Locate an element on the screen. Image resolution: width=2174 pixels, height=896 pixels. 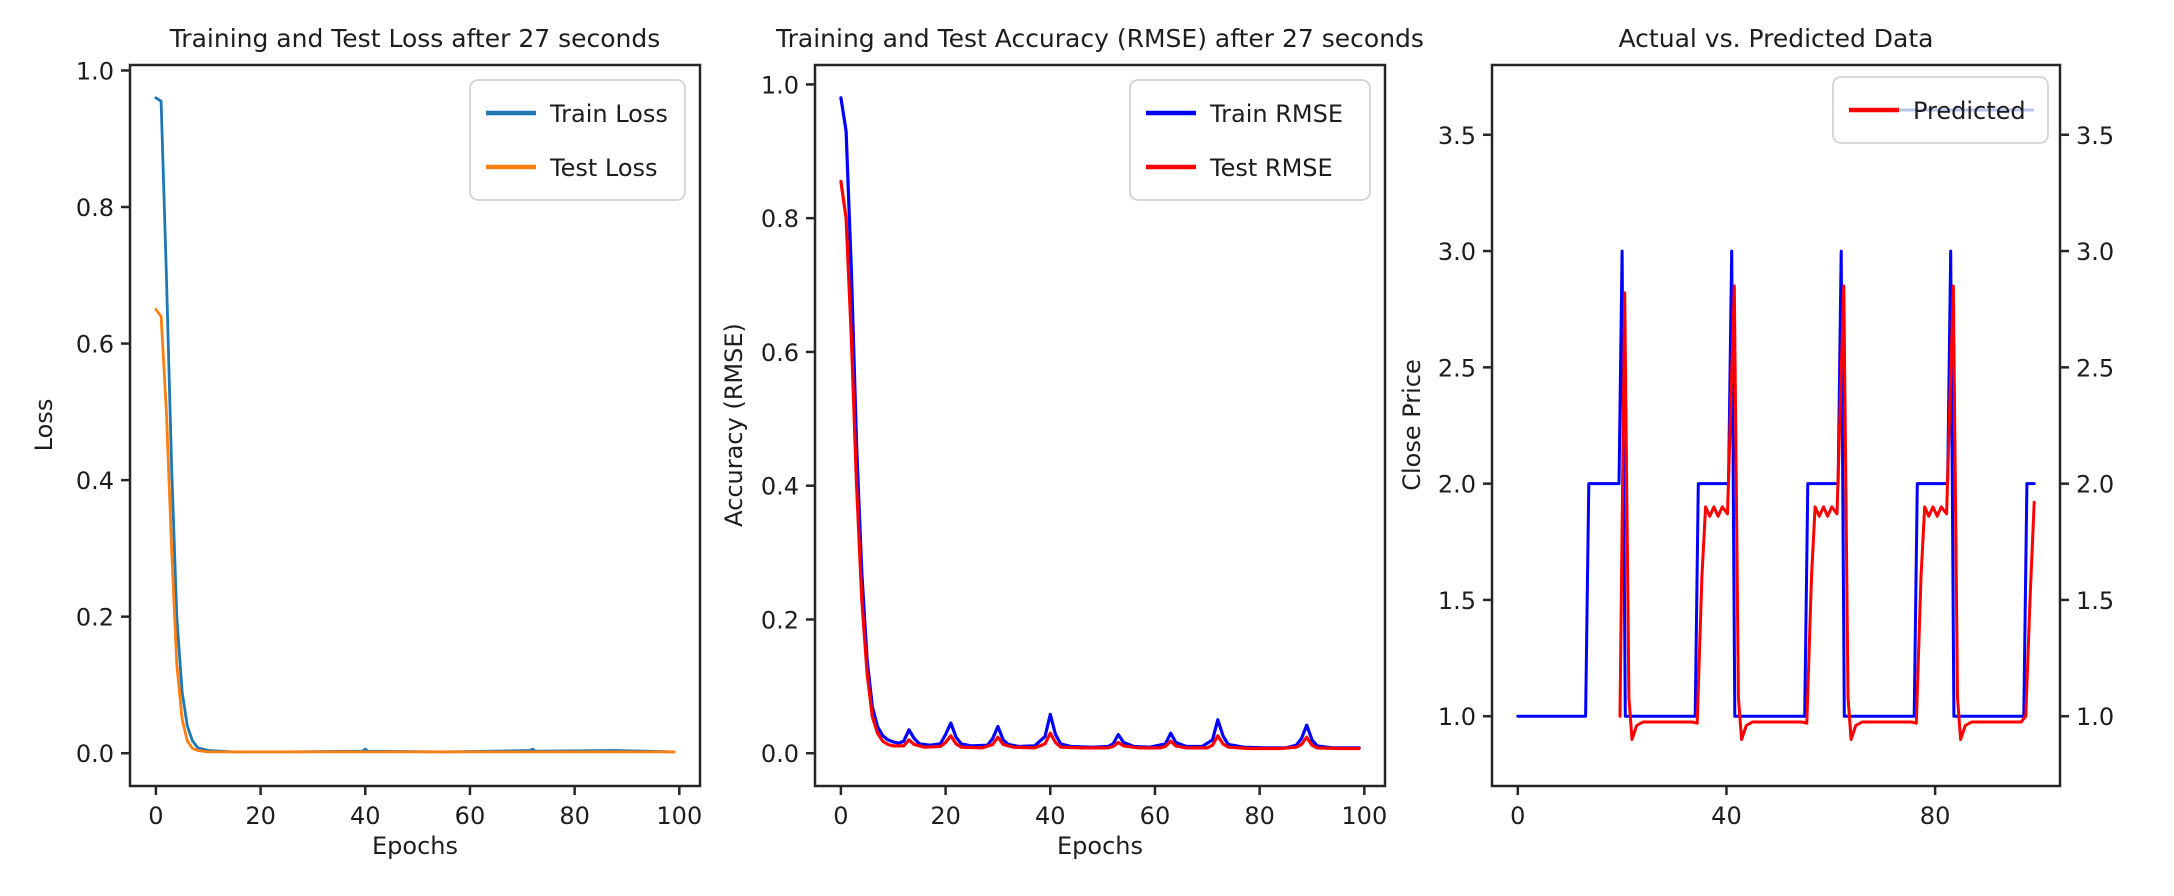
y-tick-label: 2.5 is located at coordinates (1457, 368).